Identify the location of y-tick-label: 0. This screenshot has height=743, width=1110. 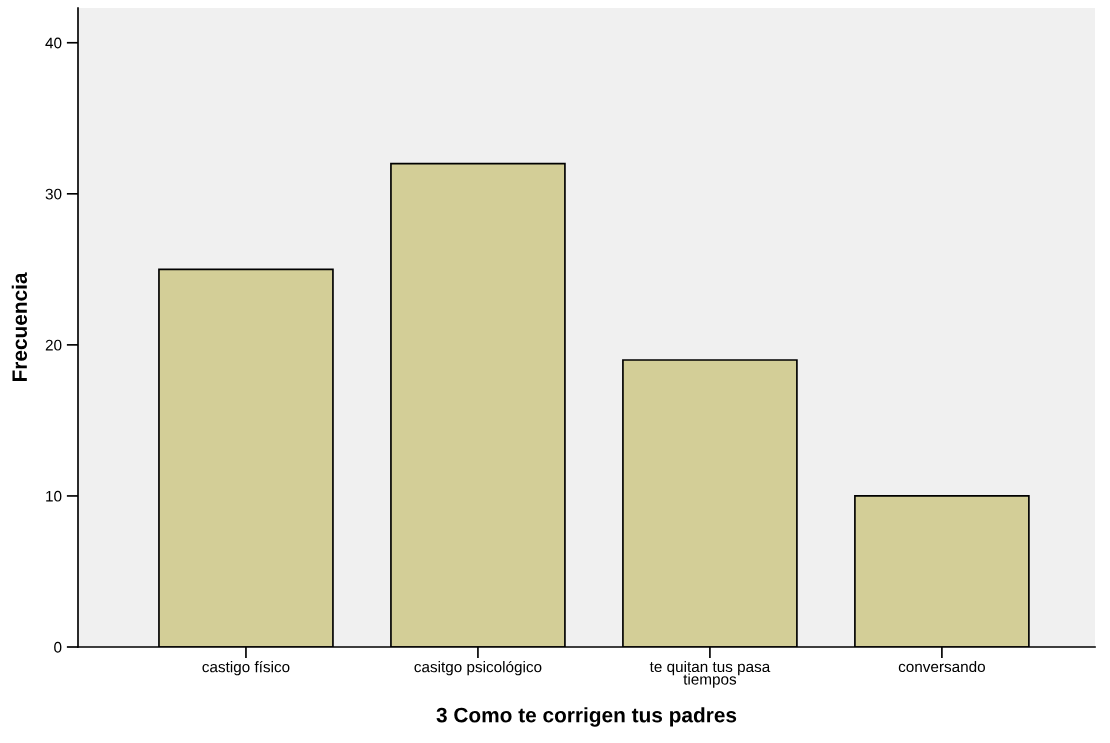
(58, 647).